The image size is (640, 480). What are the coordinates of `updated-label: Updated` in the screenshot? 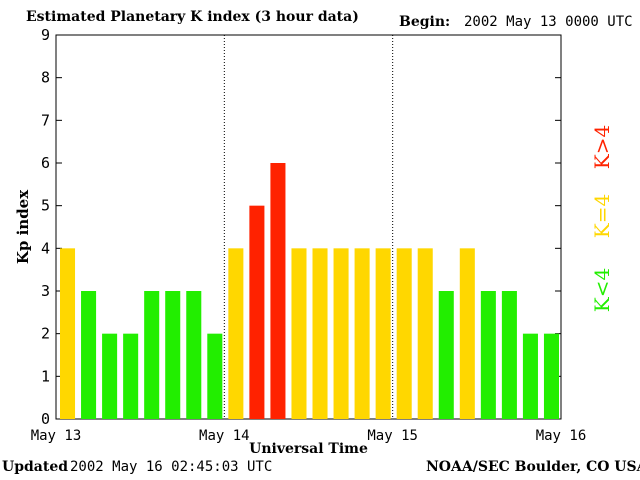 It's located at (35, 467).